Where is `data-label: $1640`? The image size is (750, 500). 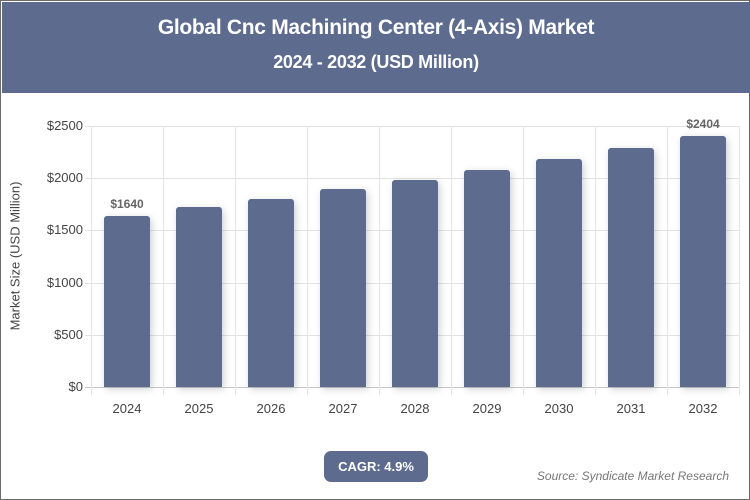 data-label: $1640 is located at coordinates (127, 203).